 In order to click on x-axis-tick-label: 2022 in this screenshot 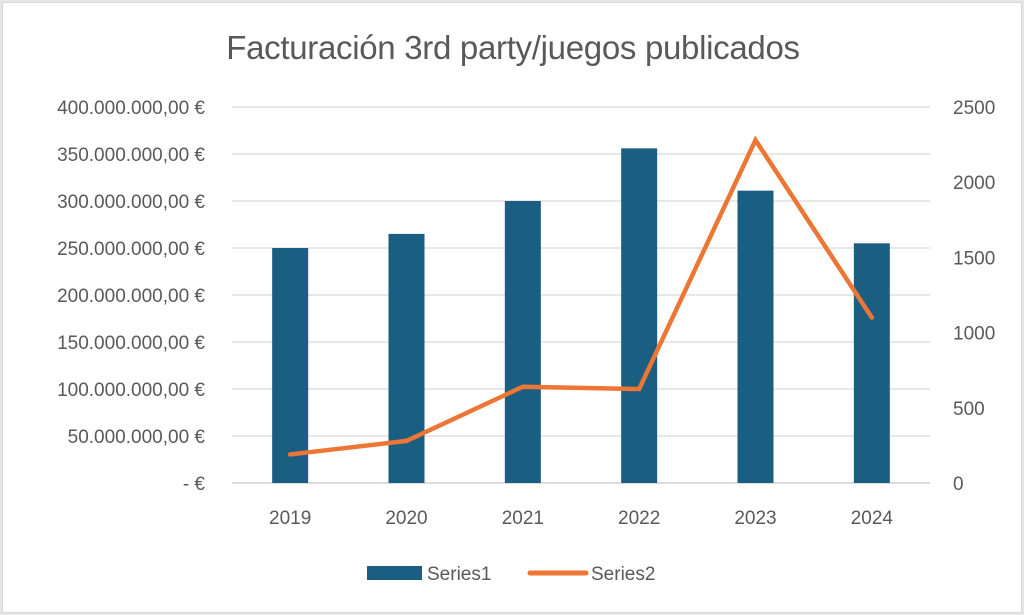, I will do `click(639, 518)`.